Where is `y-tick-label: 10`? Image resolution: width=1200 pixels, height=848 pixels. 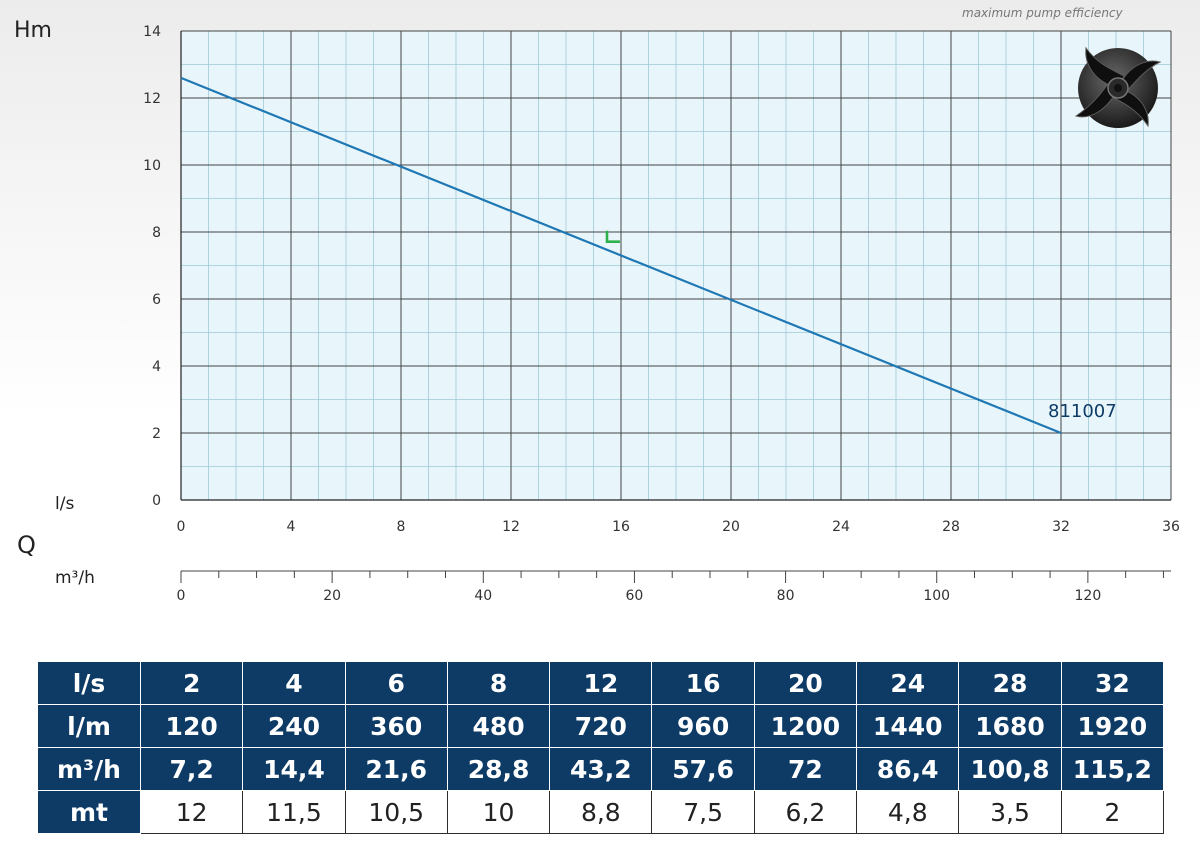 y-tick-label: 10 is located at coordinates (152, 166).